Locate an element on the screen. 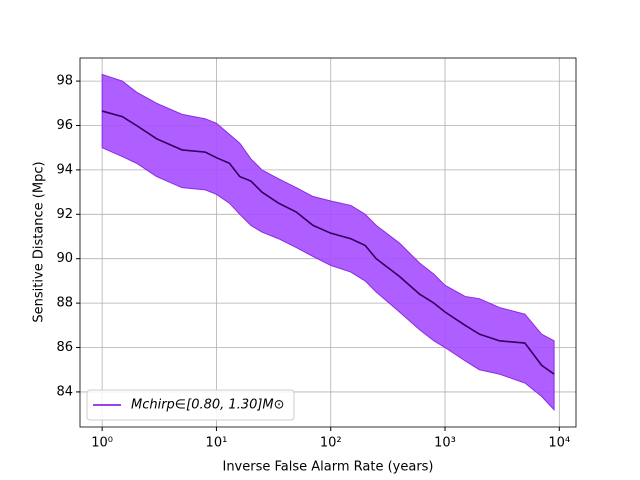  y-axis-label: Sensitive Distance (Mpc) is located at coordinates (39, 241).